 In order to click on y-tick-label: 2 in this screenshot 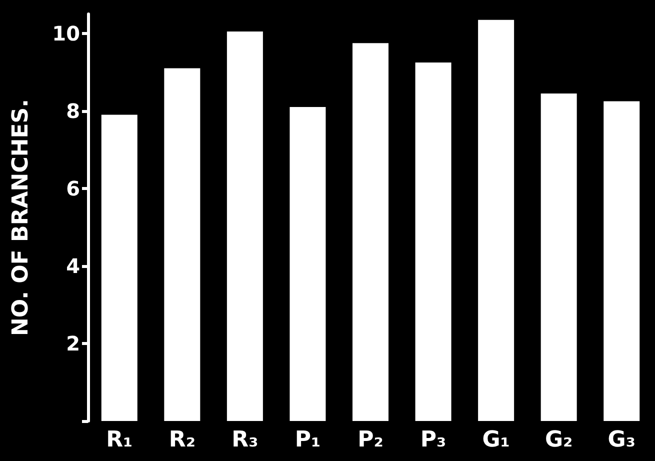, I will do `click(73, 343)`.